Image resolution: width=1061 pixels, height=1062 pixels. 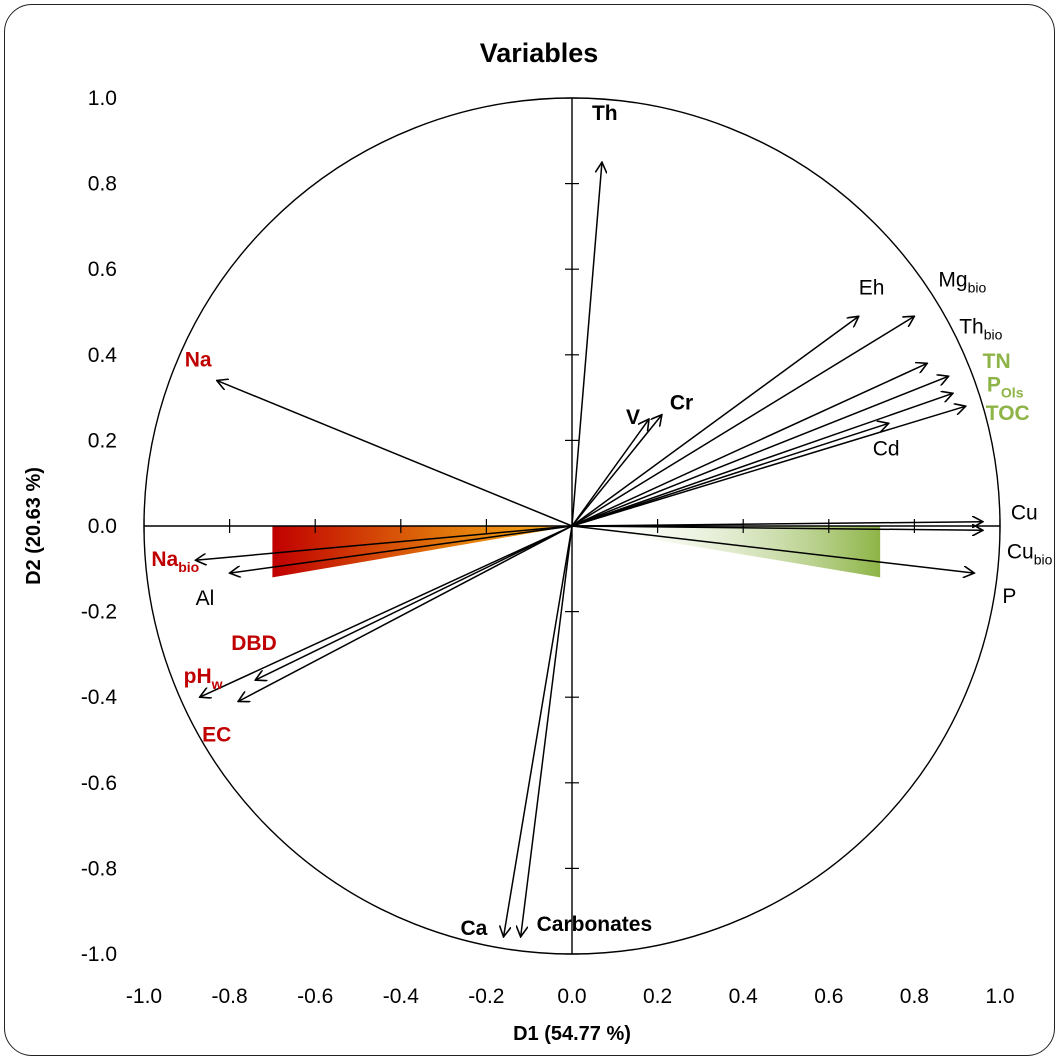 I want to click on y-tick-label: 0.2, so click(x=102, y=440).